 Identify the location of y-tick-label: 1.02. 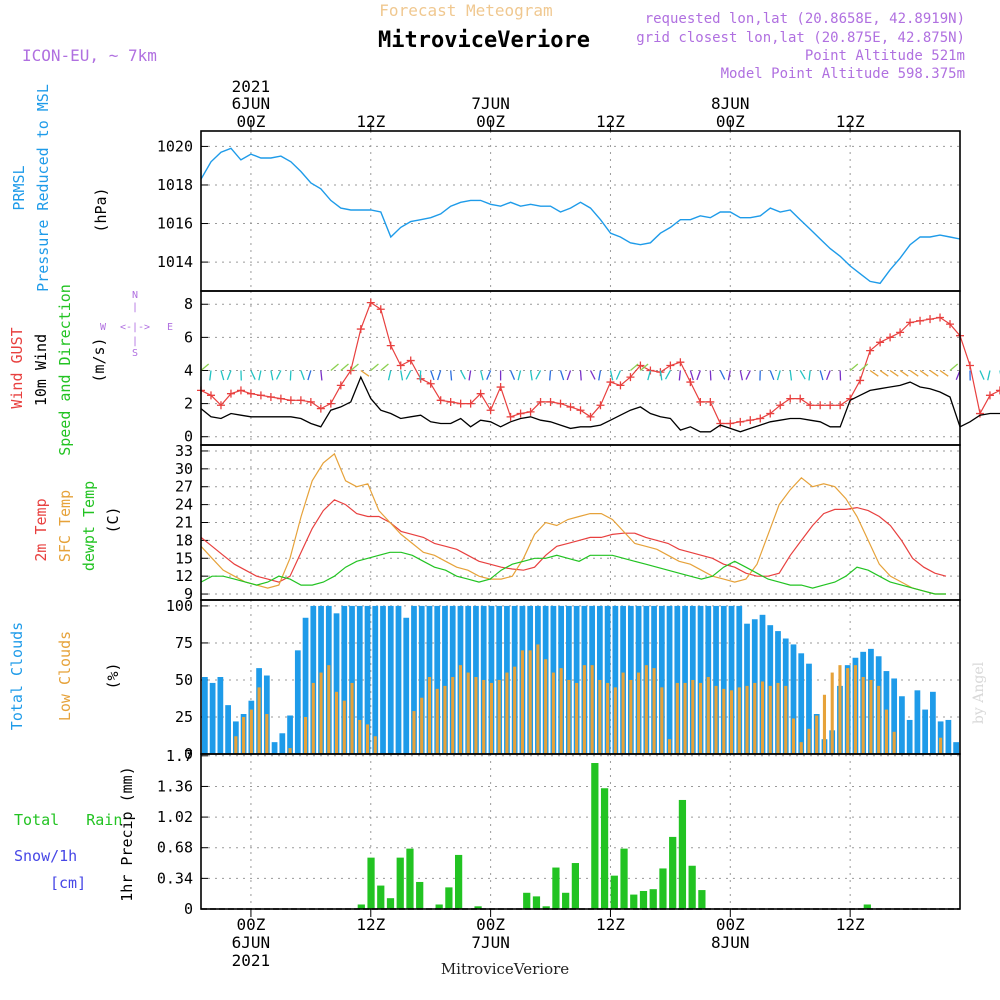
(175, 817).